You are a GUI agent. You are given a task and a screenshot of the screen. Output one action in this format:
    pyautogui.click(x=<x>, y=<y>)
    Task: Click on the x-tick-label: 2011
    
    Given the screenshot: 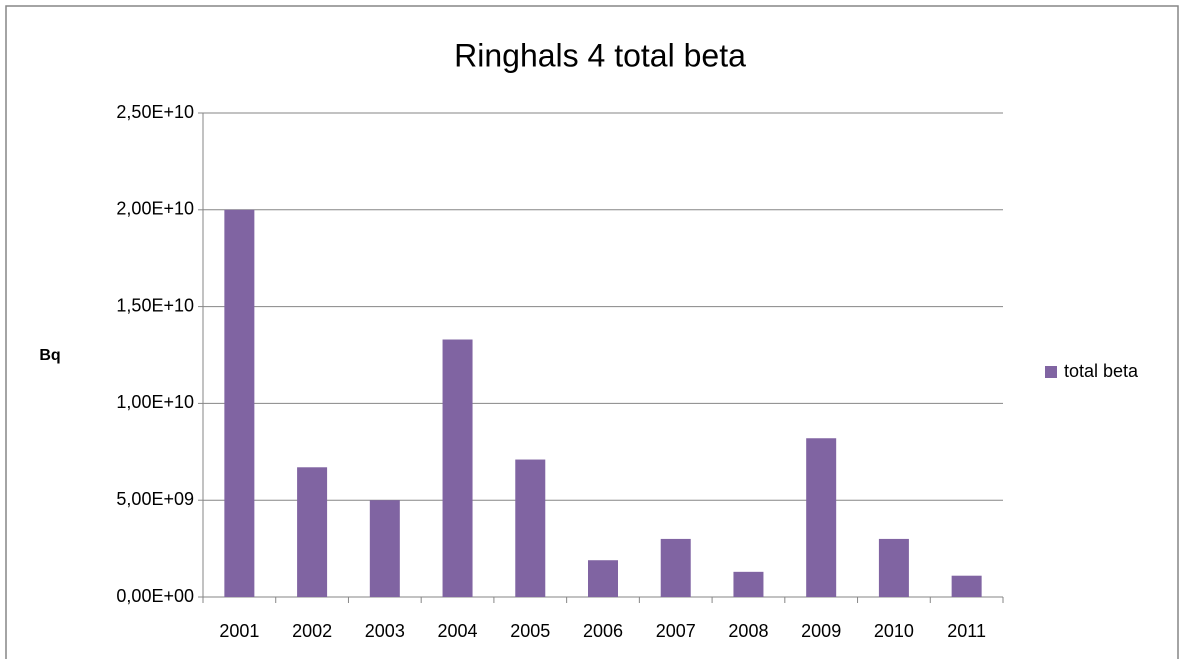 What is the action you would take?
    pyautogui.click(x=966, y=631)
    